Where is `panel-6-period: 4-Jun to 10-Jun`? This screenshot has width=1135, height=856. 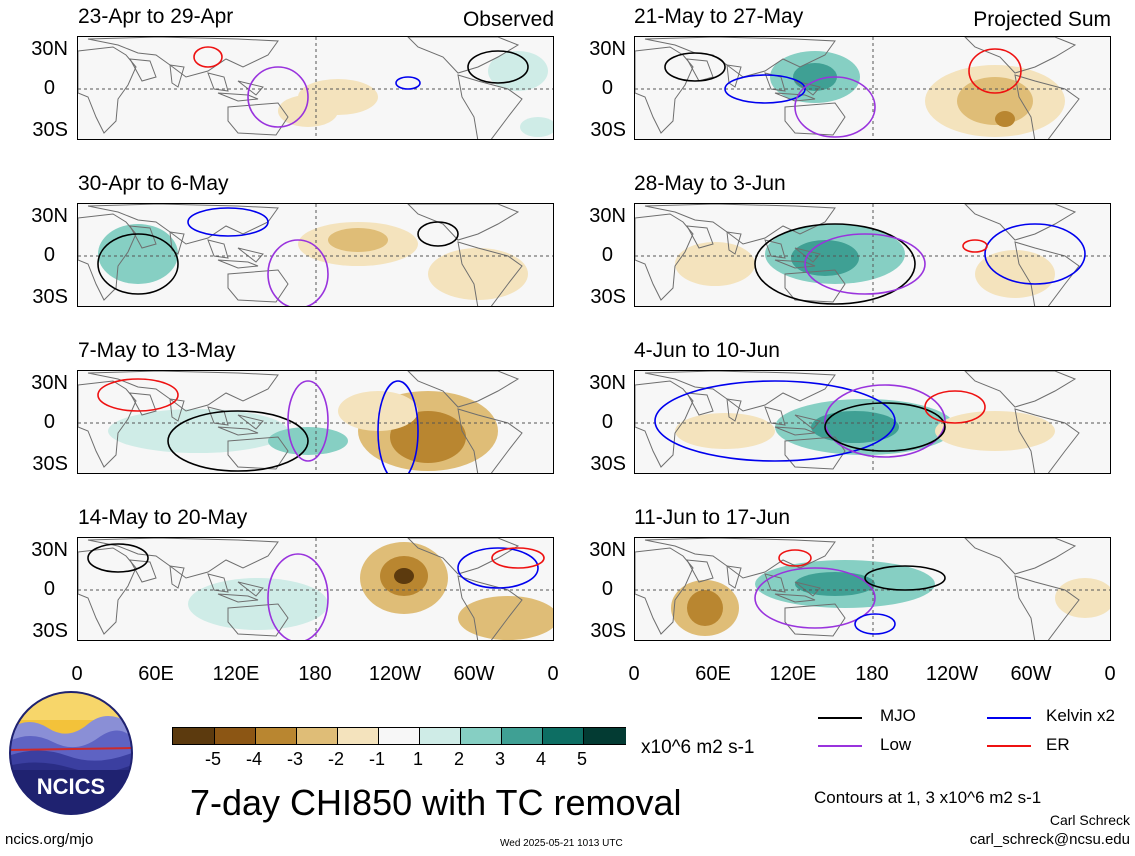
panel-6-period: 4-Jun to 10-Jun is located at coordinates (707, 350).